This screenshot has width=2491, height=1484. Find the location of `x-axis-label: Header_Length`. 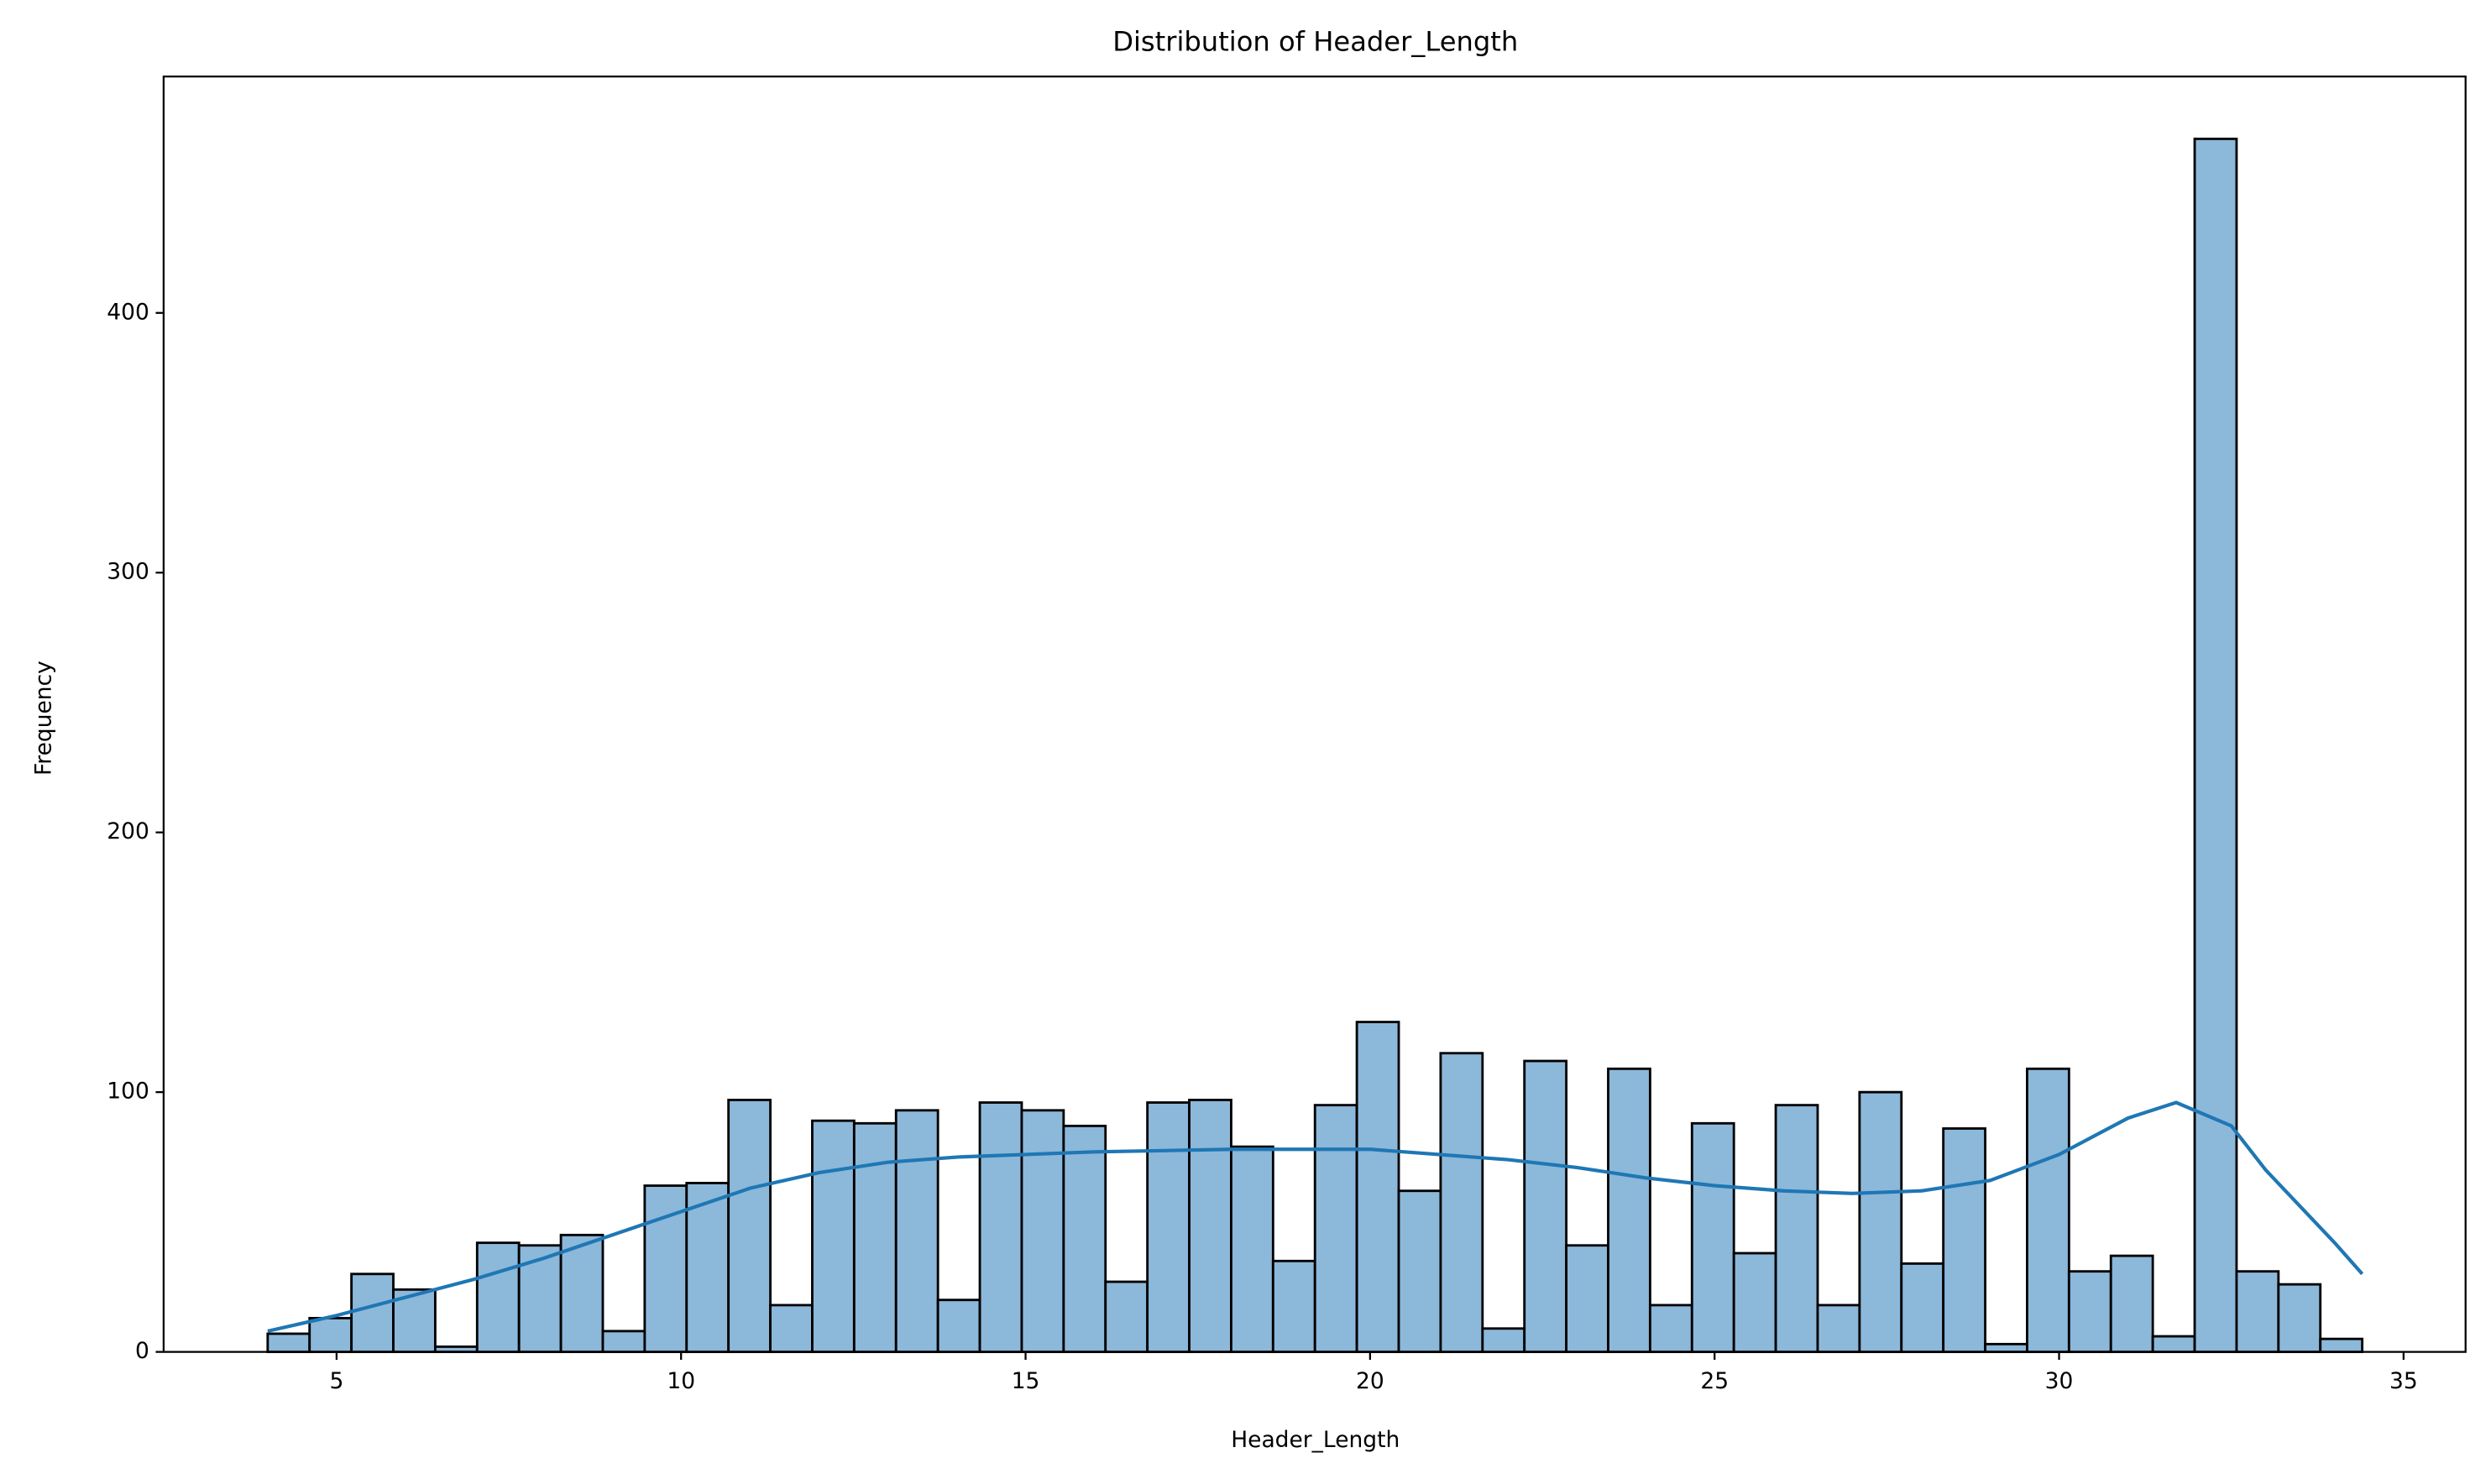

x-axis-label: Header_Length is located at coordinates (1315, 1440).